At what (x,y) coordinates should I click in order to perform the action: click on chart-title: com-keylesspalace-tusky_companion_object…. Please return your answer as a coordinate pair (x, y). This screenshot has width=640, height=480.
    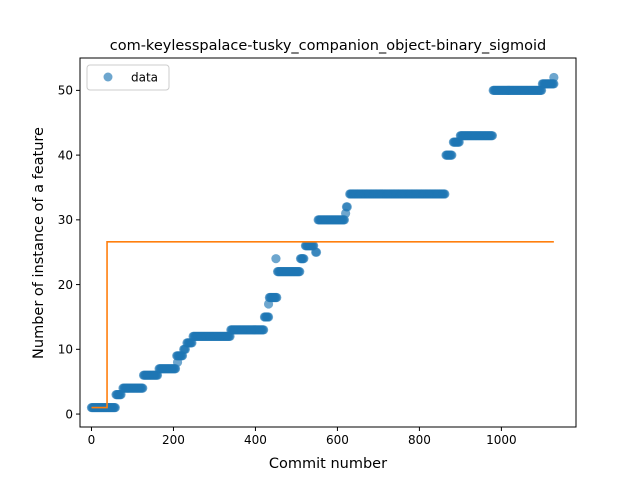
    Looking at the image, I should click on (328, 46).